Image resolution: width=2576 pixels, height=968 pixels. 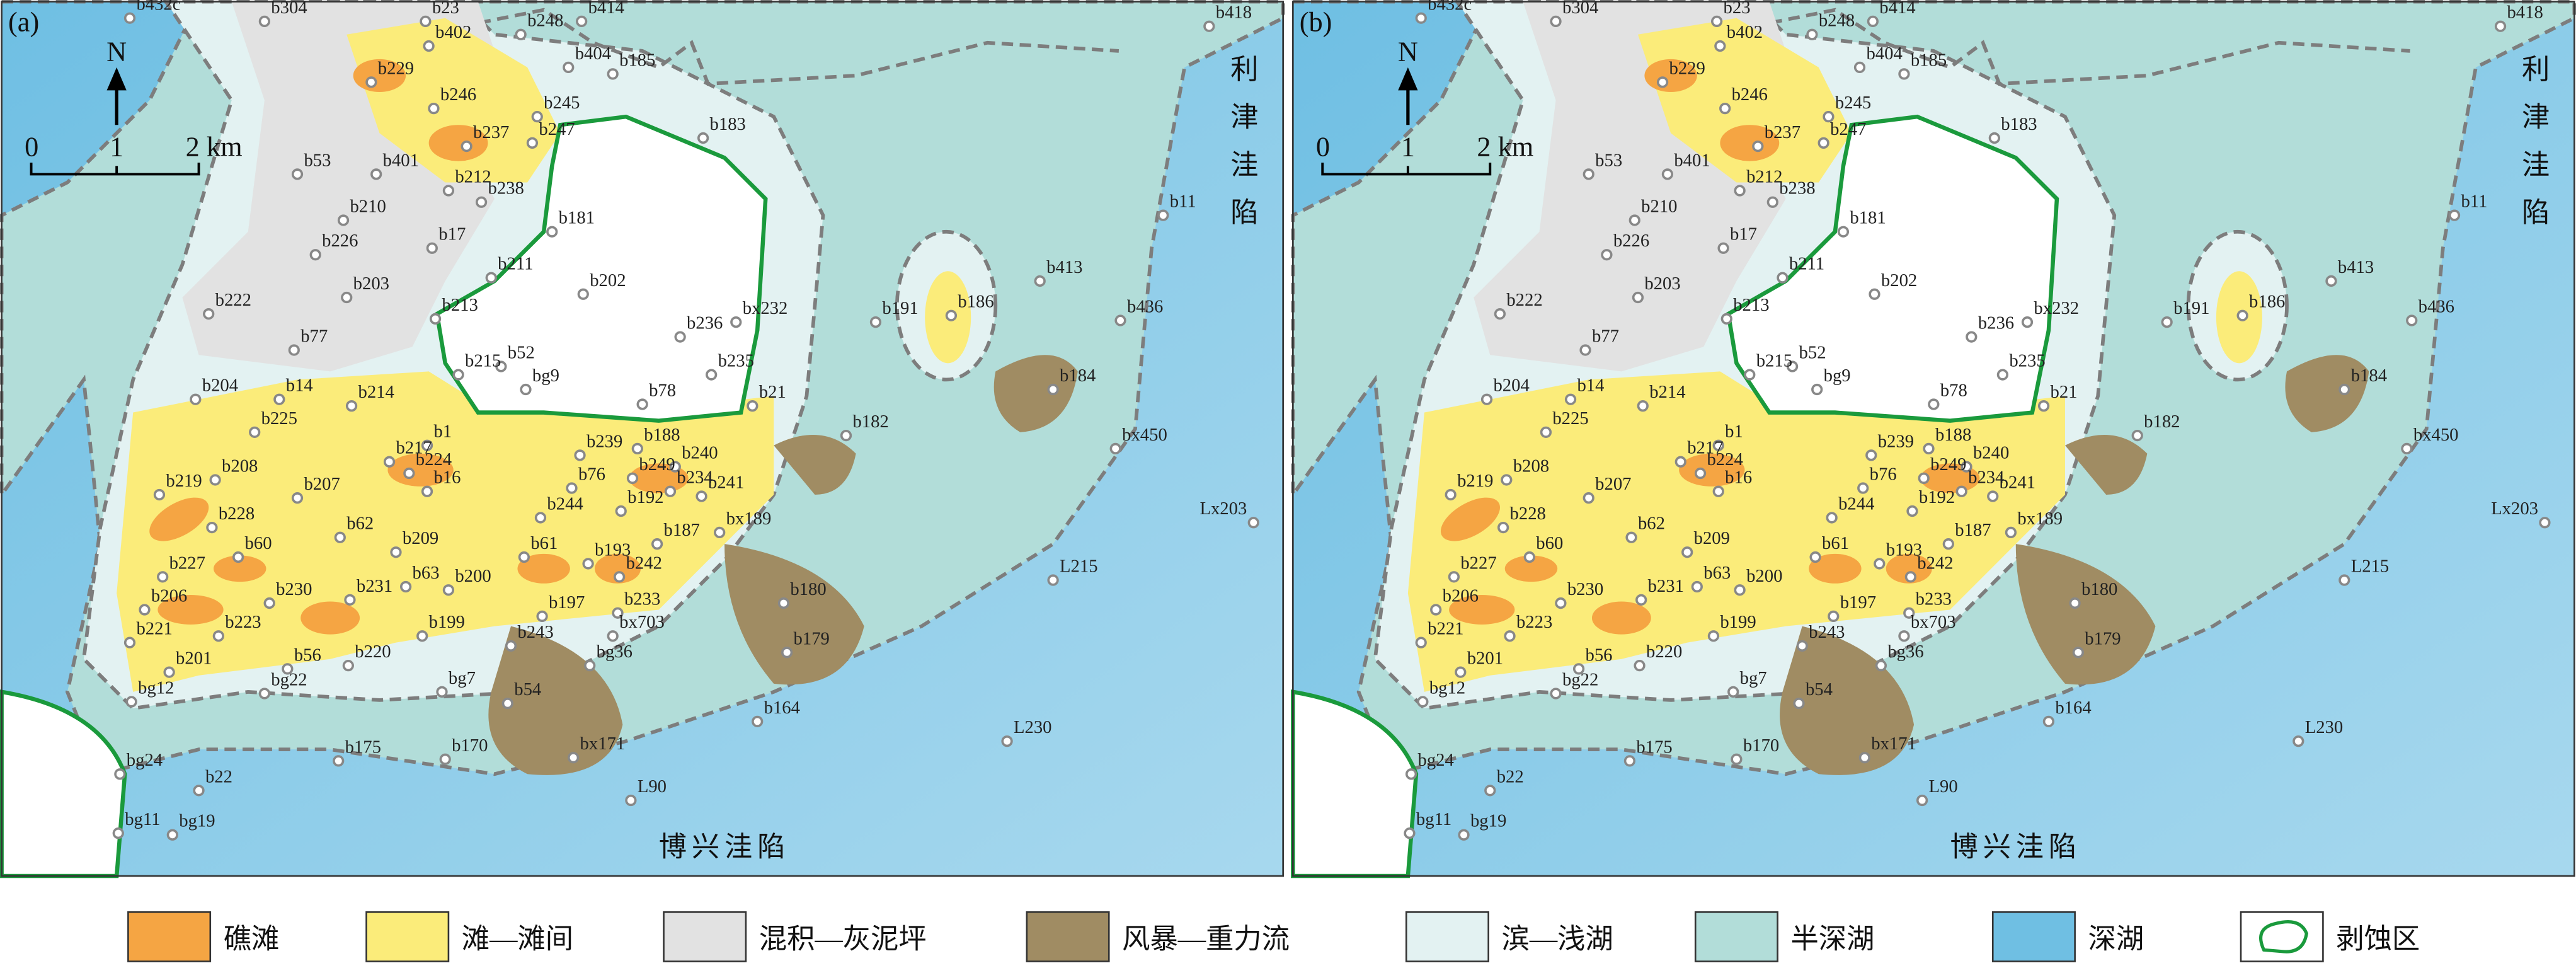 What do you see at coordinates (1884, 474) in the screenshot?
I see `well-label: b76` at bounding box center [1884, 474].